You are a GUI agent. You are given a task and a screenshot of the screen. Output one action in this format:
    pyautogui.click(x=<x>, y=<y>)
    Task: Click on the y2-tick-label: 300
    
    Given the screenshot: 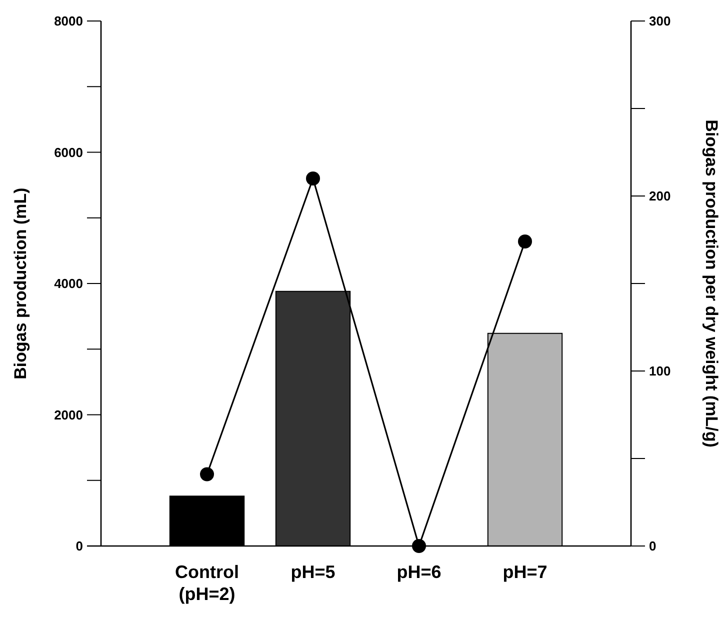 What is the action you would take?
    pyautogui.click(x=660, y=21)
    